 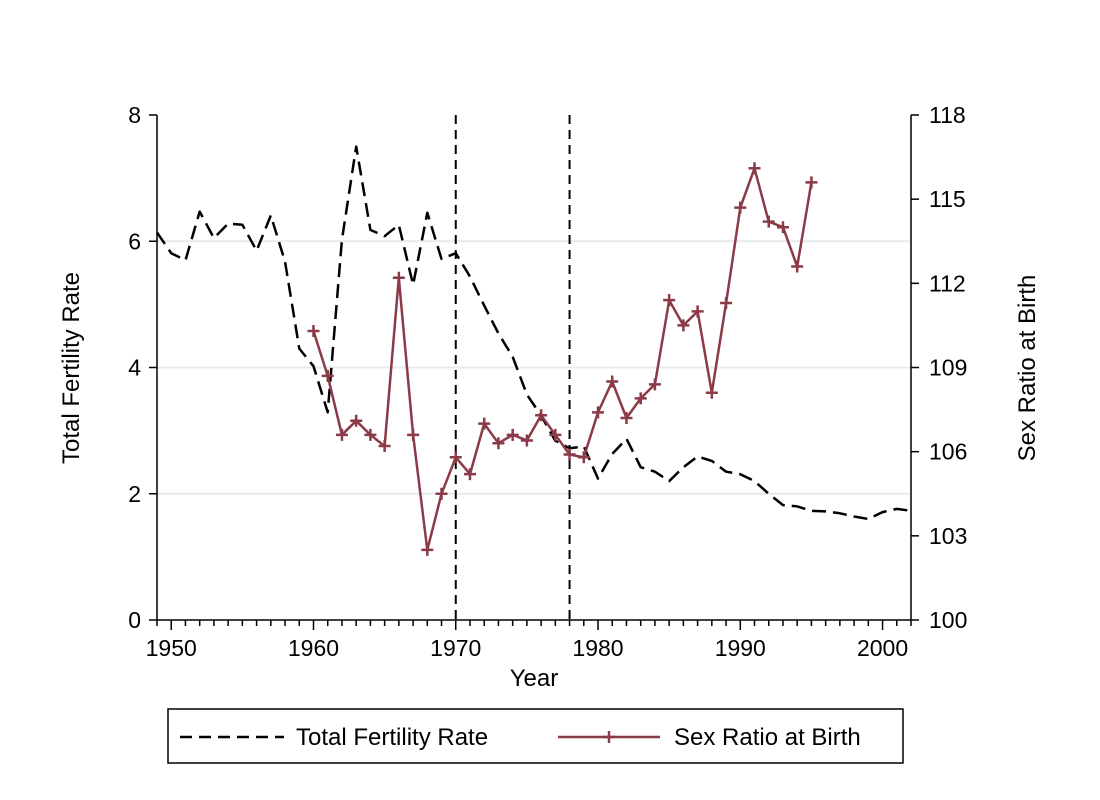 What do you see at coordinates (711, 392) in the screenshot?
I see `srb-point-1988` at bounding box center [711, 392].